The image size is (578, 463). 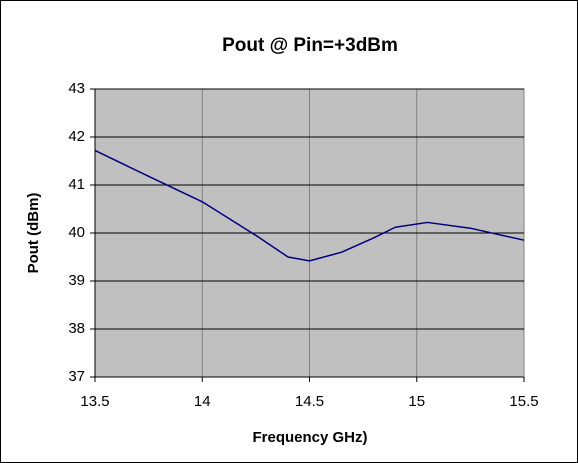 I want to click on y-axis-label: Pout (dBm), so click(x=33, y=233).